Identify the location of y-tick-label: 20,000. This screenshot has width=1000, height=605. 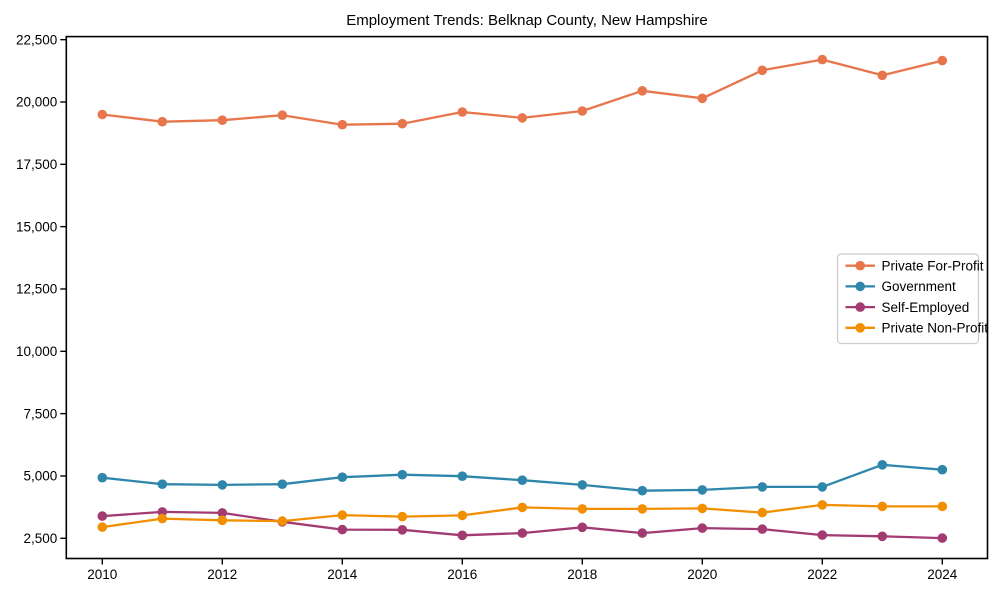
(36, 102).